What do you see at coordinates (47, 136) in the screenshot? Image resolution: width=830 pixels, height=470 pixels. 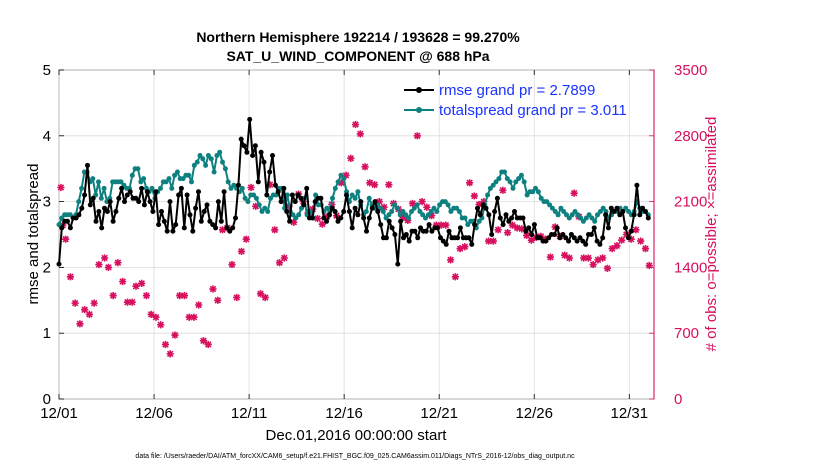 I see `y-tick-label-left: 4` at bounding box center [47, 136].